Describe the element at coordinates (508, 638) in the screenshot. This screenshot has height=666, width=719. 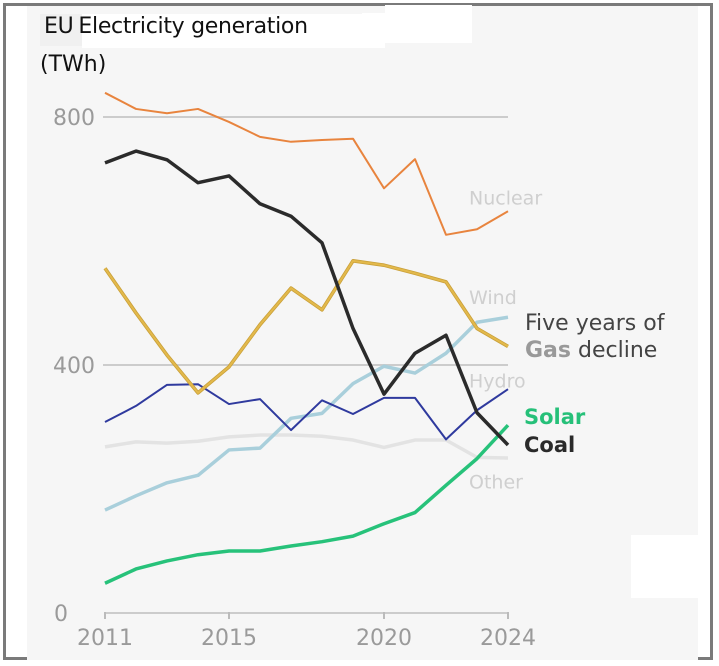
I see `x-tick-label-2024: 2024` at that location.